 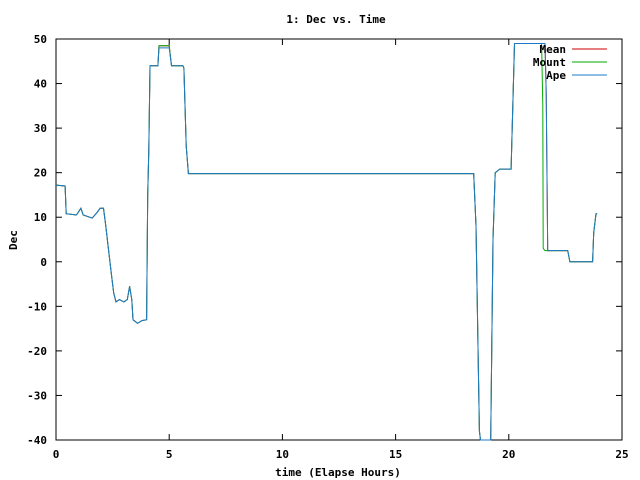 What do you see at coordinates (37, 440) in the screenshot?
I see `y-tick-label: -40` at bounding box center [37, 440].